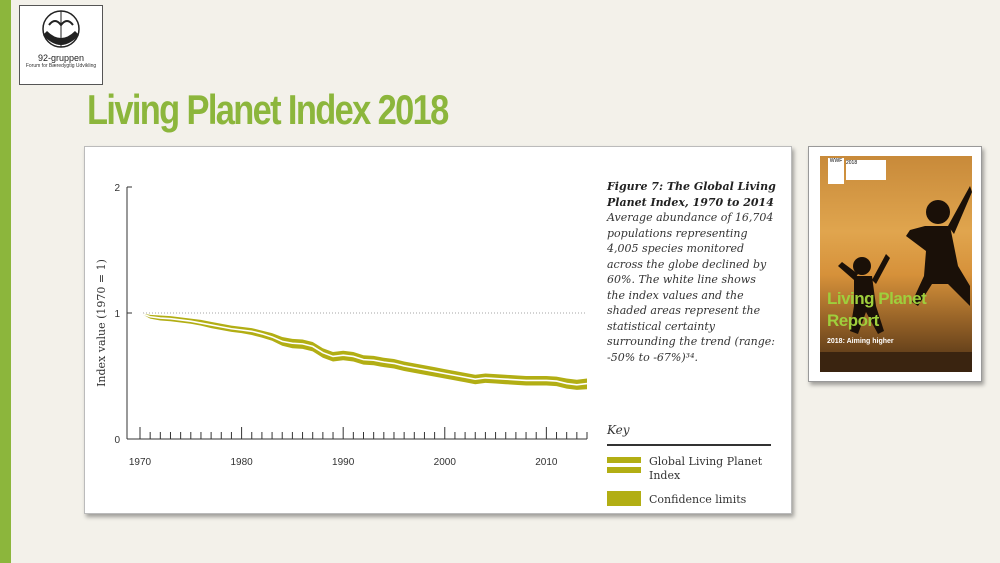  What do you see at coordinates (445, 462) in the screenshot?
I see `x-tick-label: 2000` at bounding box center [445, 462].